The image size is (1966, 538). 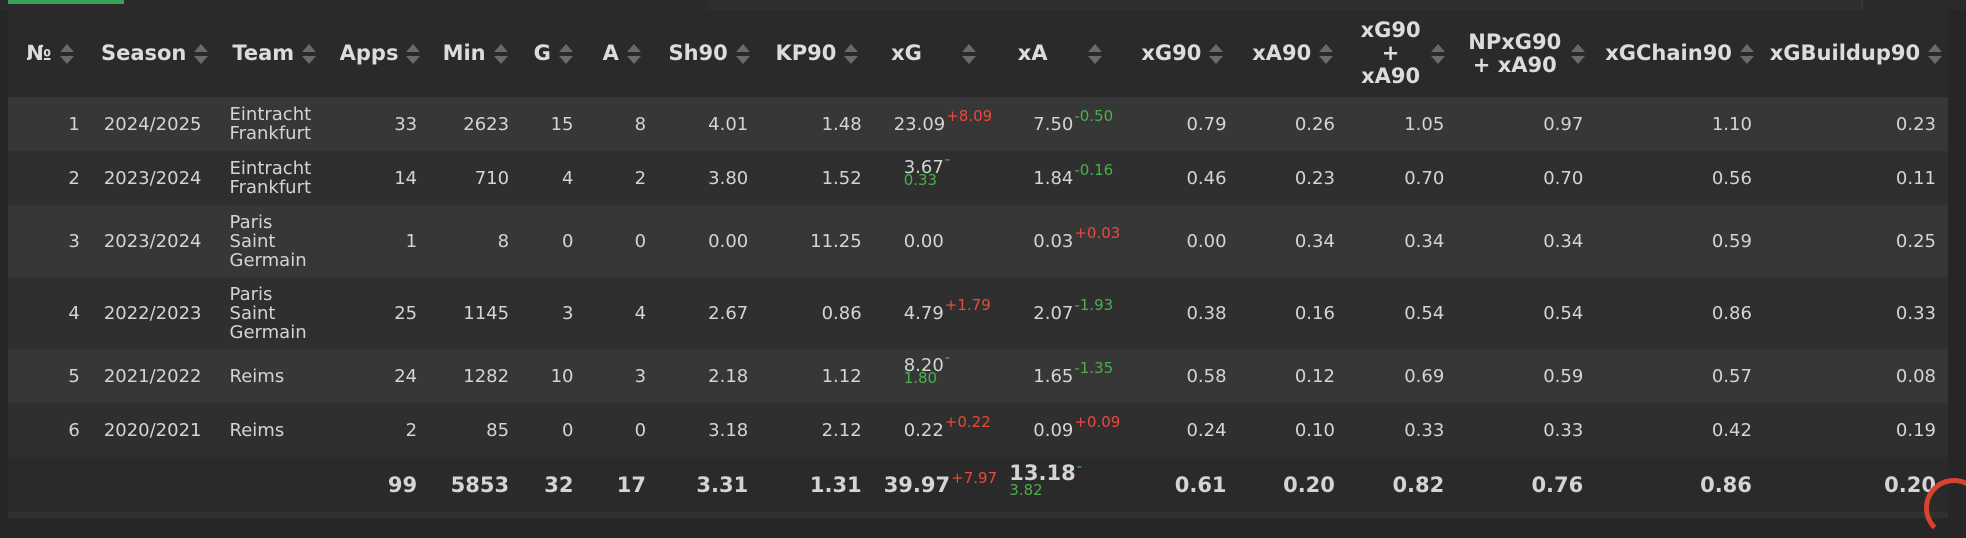 I want to click on col-header-apps: Apps, so click(x=380, y=53).